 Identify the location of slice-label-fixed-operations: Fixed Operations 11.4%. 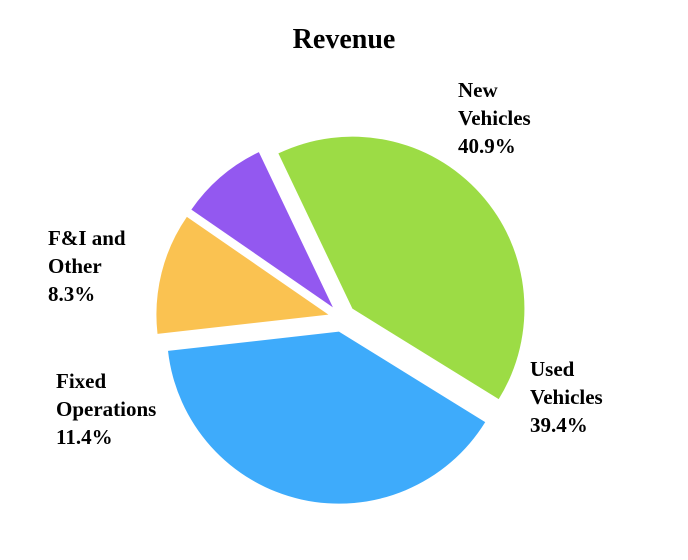
(106, 409).